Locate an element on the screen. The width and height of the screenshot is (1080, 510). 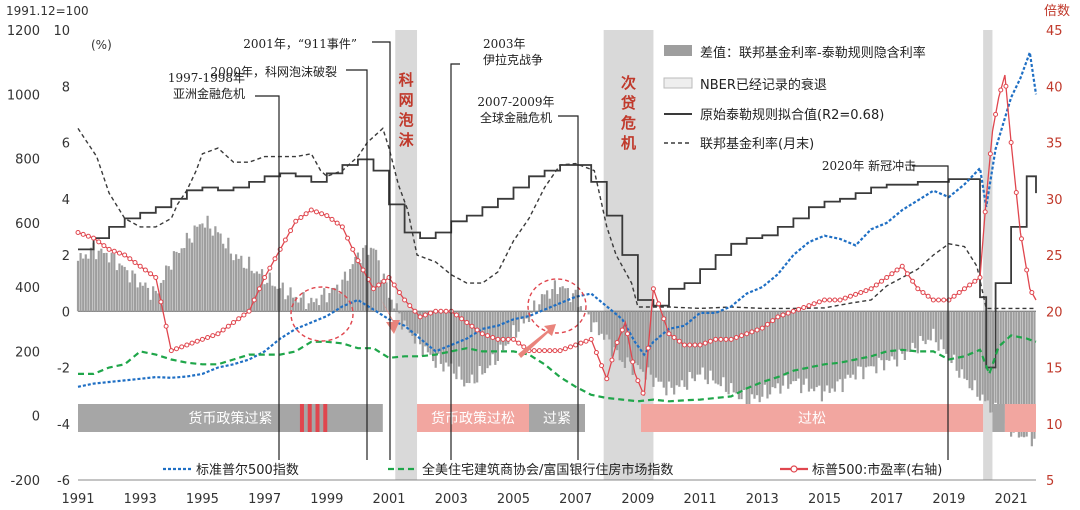
policy-band-label: 过松 is located at coordinates (812, 419).